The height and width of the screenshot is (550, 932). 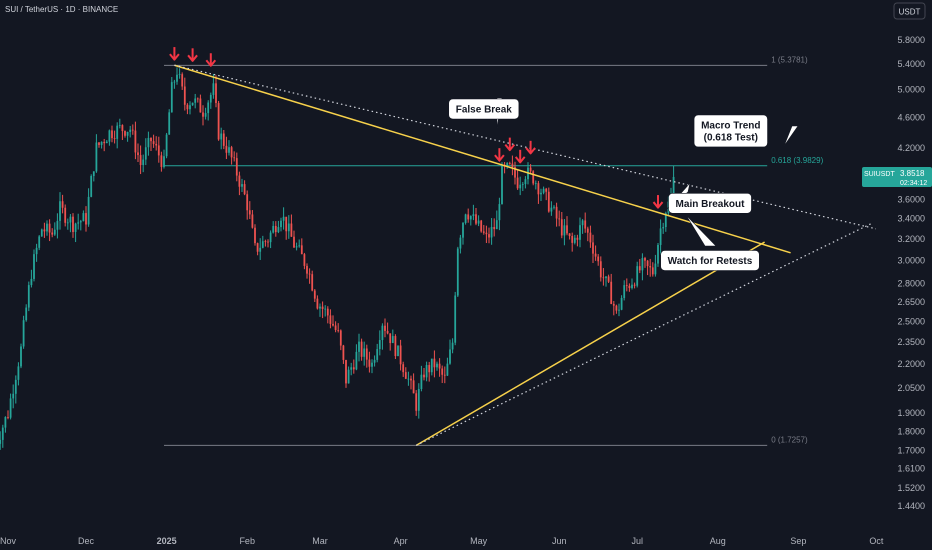 I want to click on y-tick-label: 2.8000, so click(x=911, y=284).